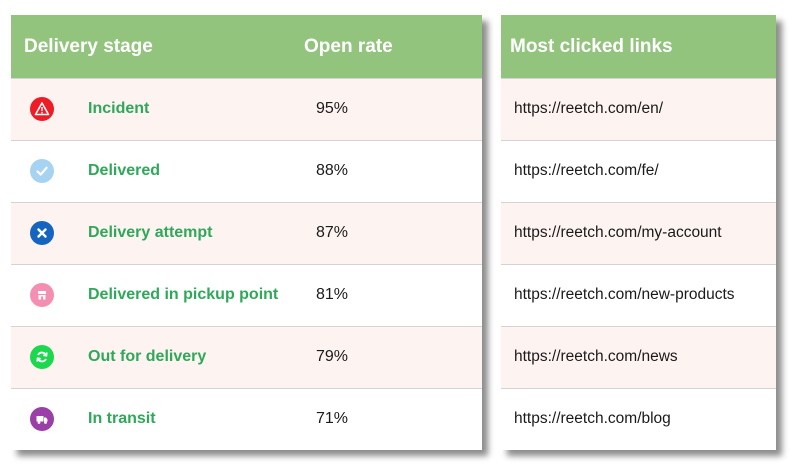  What do you see at coordinates (183, 294) in the screenshot?
I see `stage-label: Delivered in pickup point` at bounding box center [183, 294].